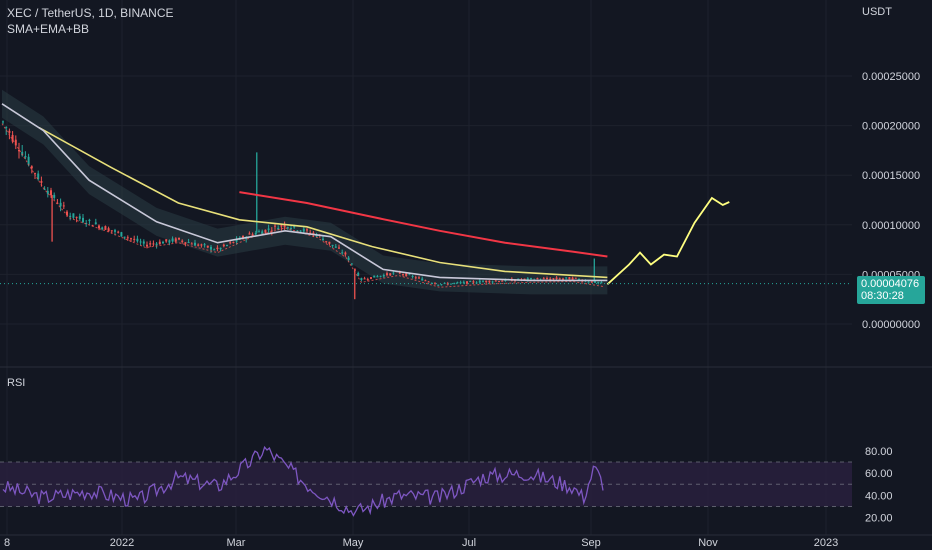 The height and width of the screenshot is (550, 932). I want to click on rsi-legend: RSI, so click(16, 383).